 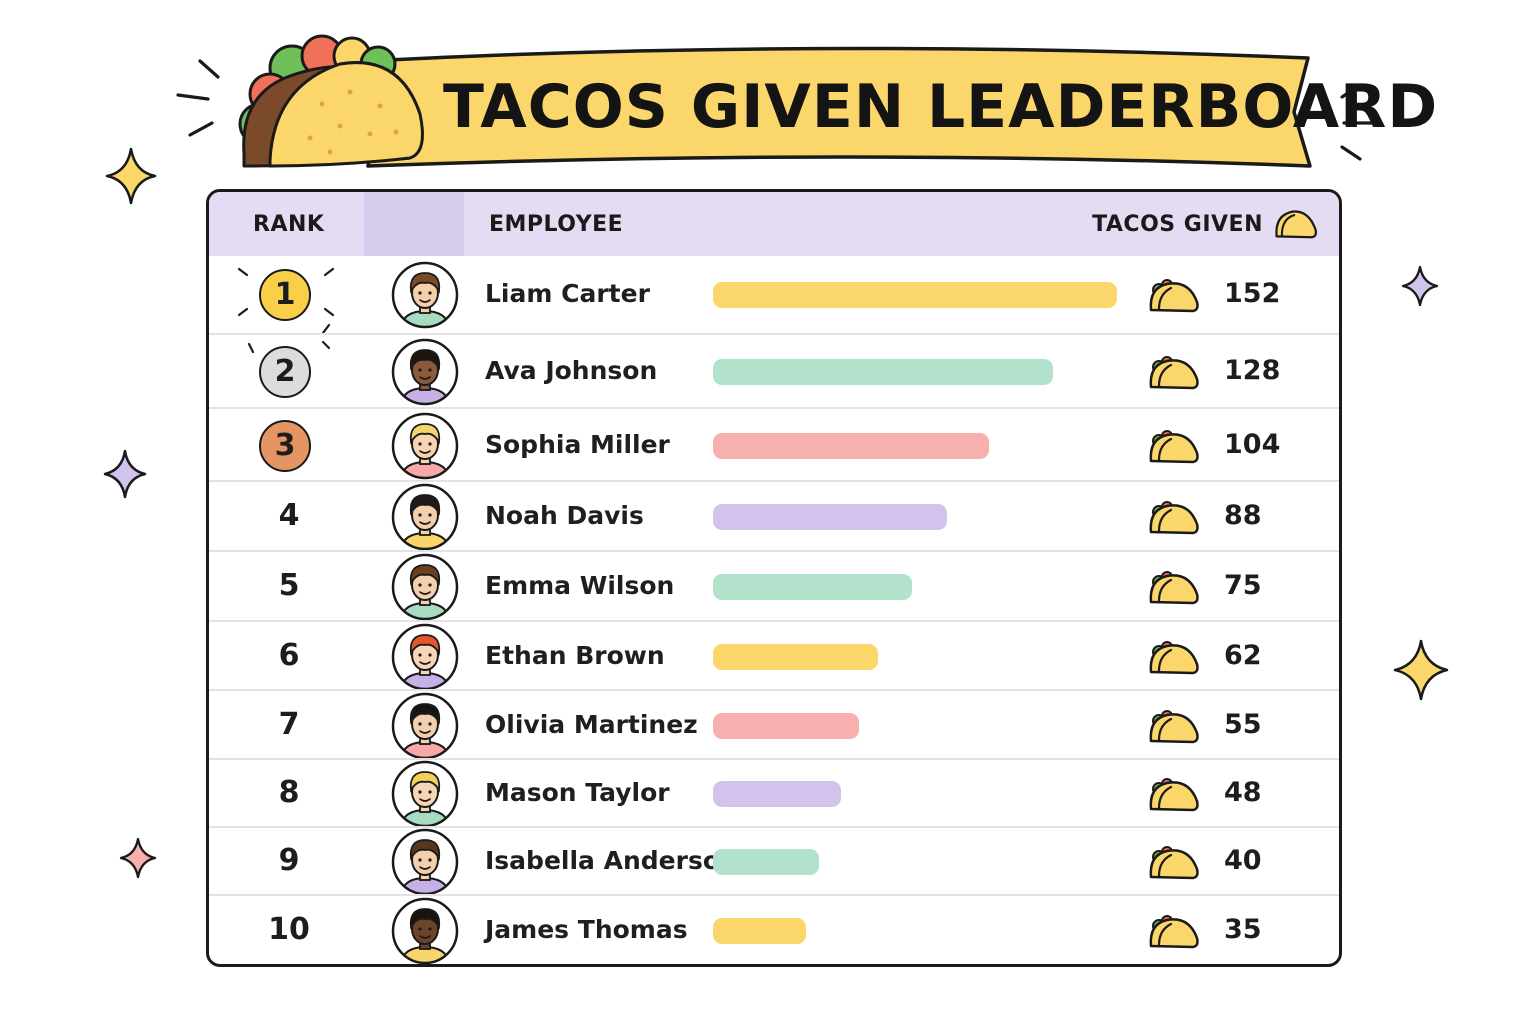 I want to click on table-row: 1 Liam Carter 152, so click(x=774, y=295).